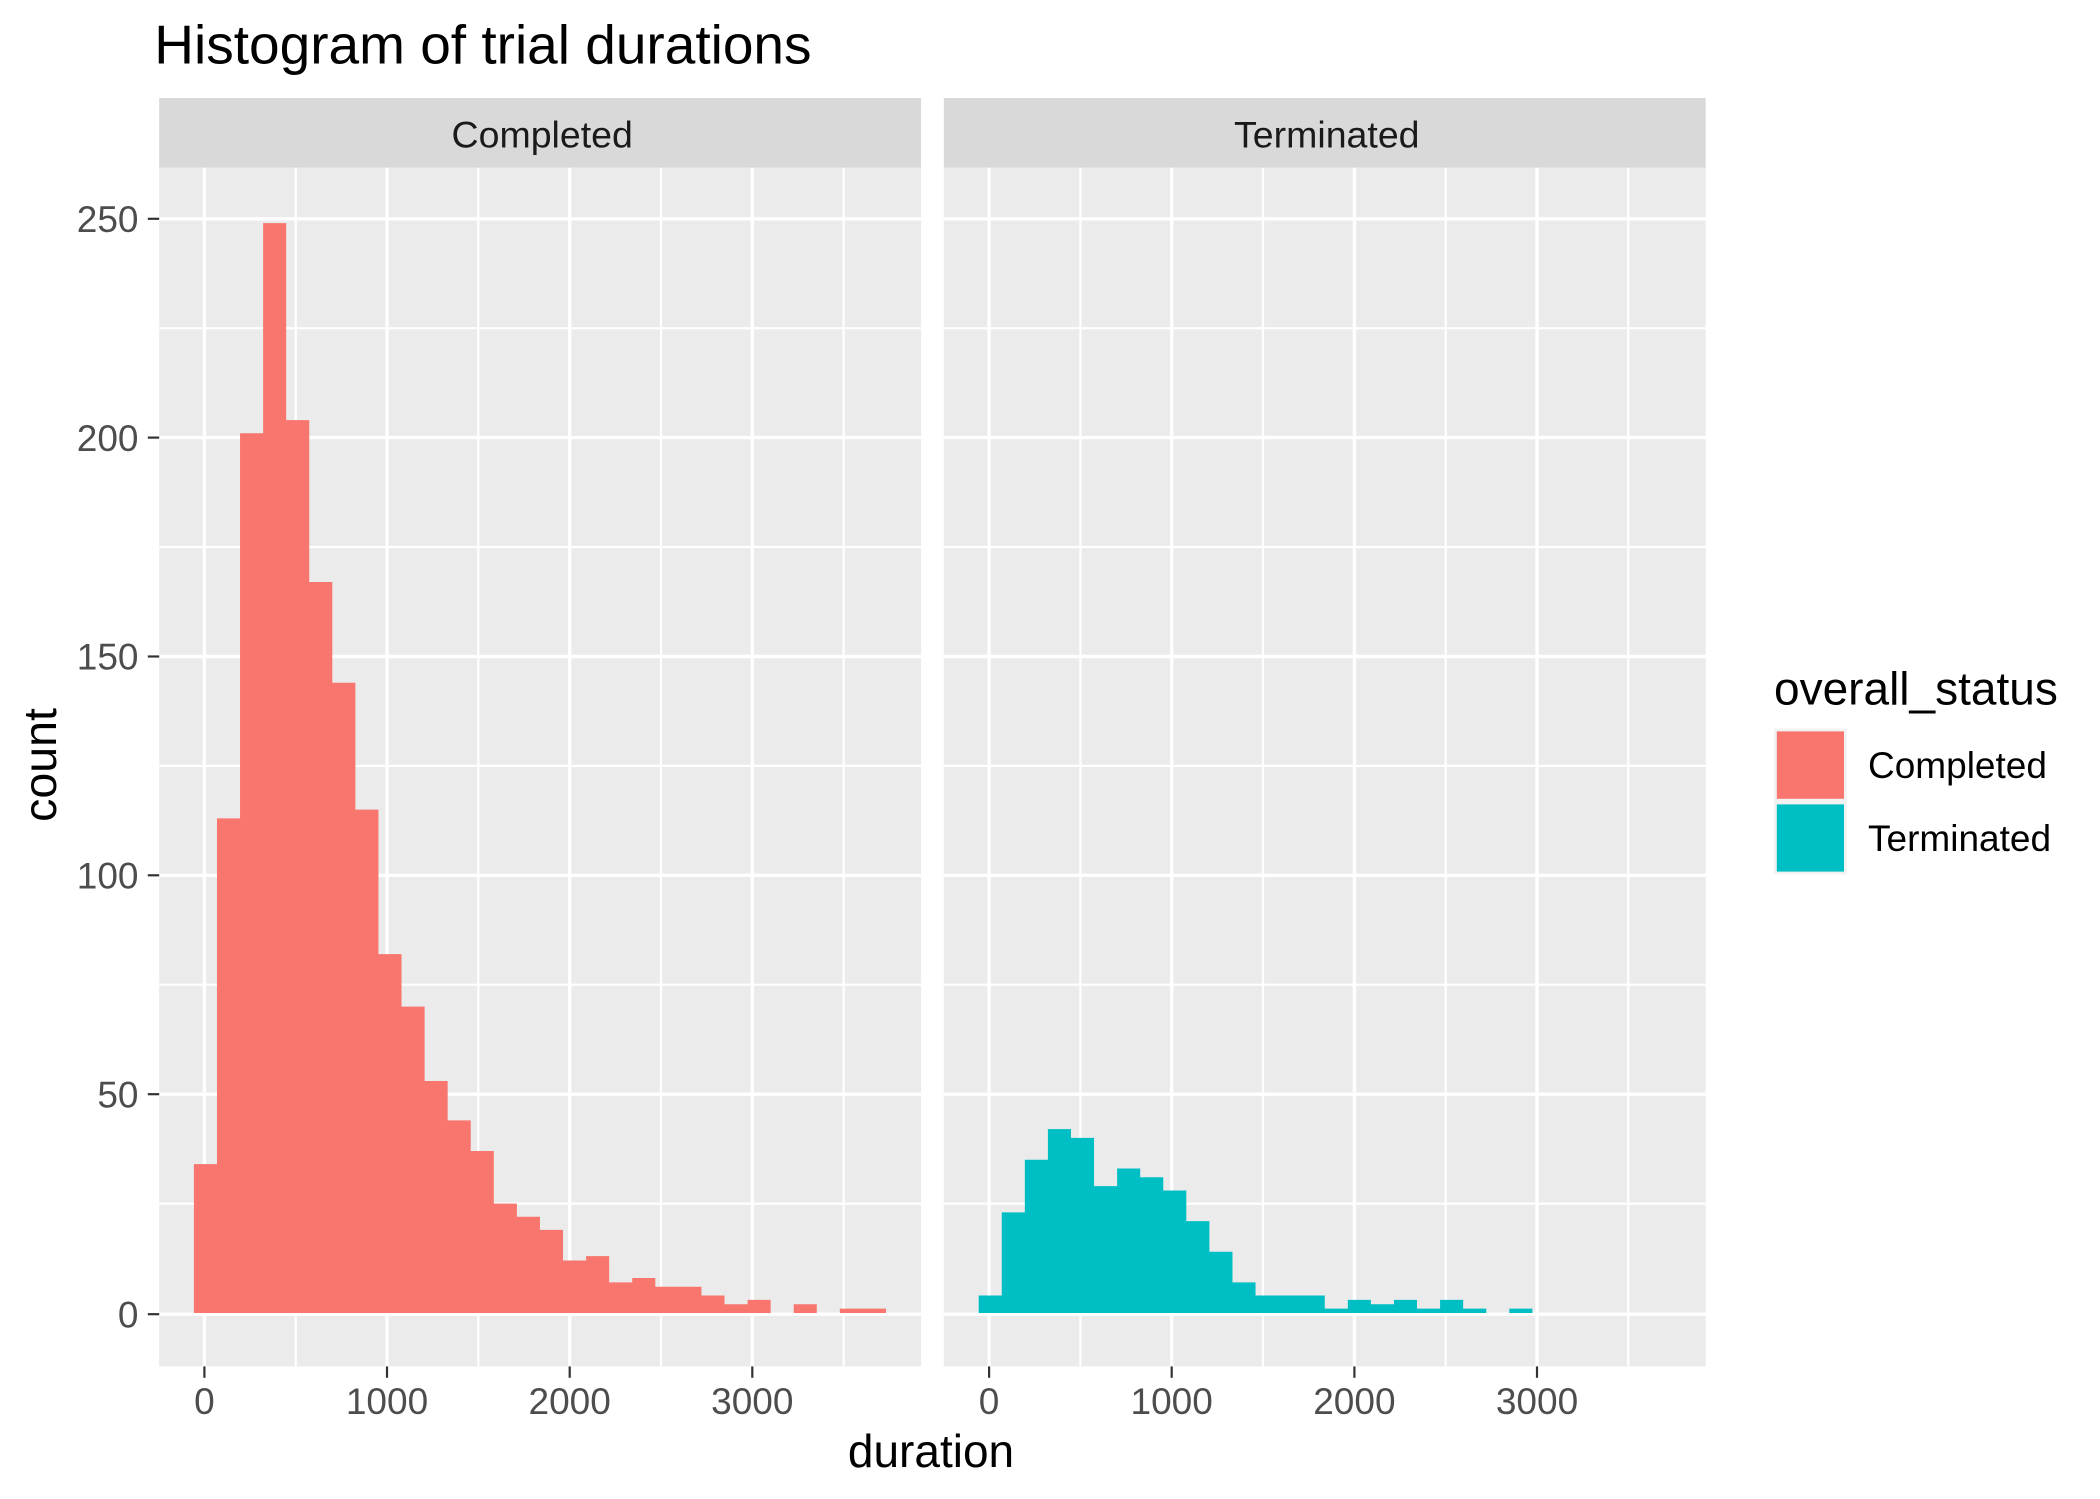 The height and width of the screenshot is (1499, 2100). What do you see at coordinates (117, 1094) in the screenshot?
I see `svg-text: 50` at bounding box center [117, 1094].